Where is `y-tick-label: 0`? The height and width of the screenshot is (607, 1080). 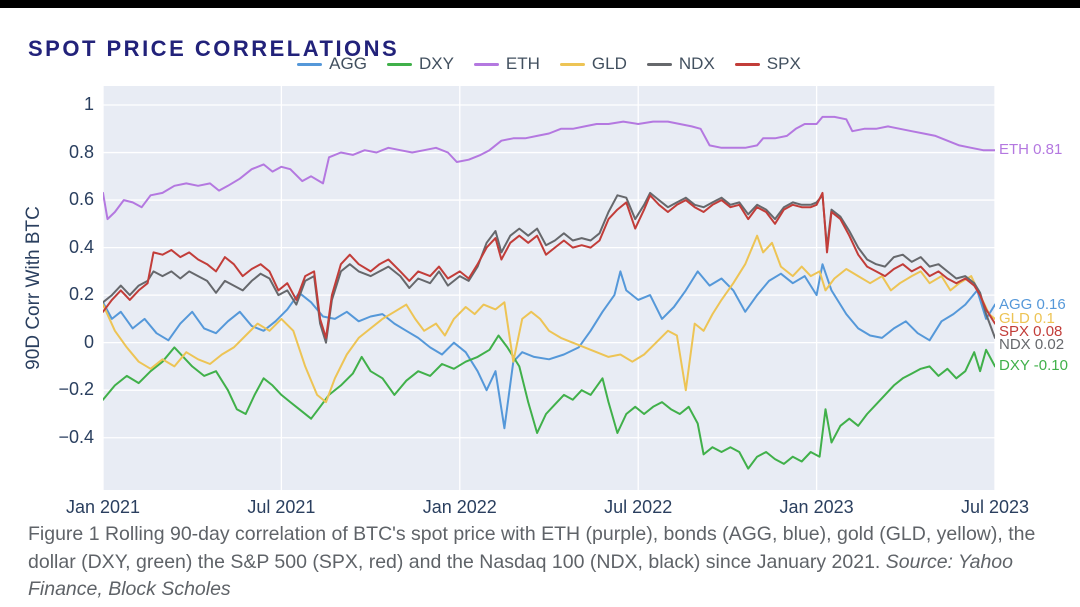
y-tick-label: 0 is located at coordinates (88, 341).